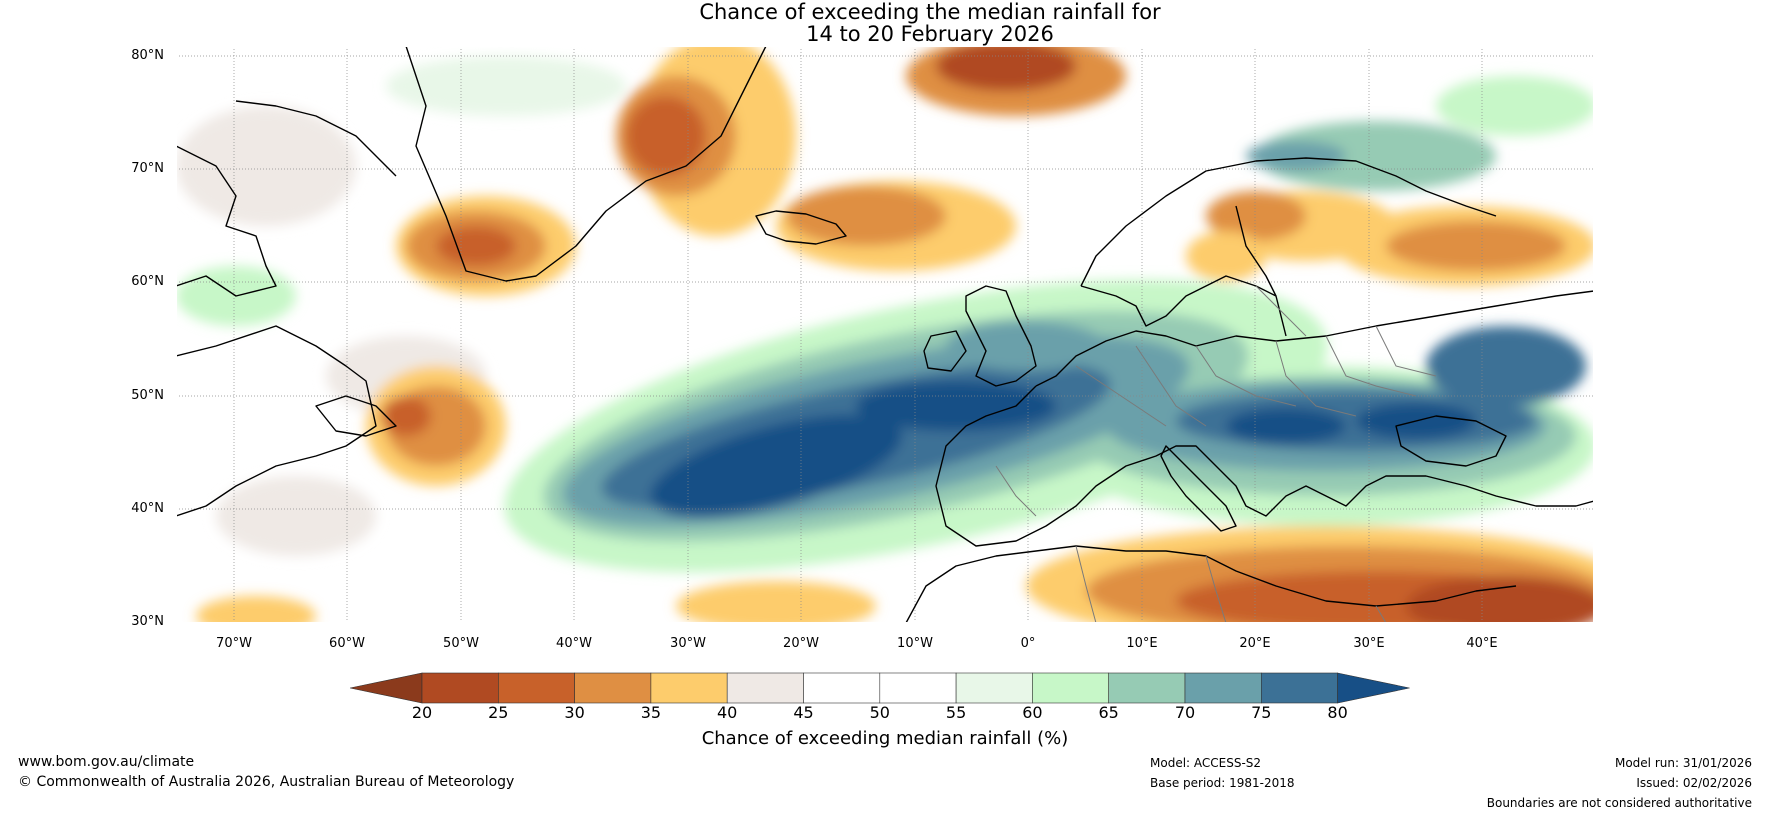 This screenshot has width=1770, height=816. I want to click on lon-label-20w: 20°W, so click(801, 643).